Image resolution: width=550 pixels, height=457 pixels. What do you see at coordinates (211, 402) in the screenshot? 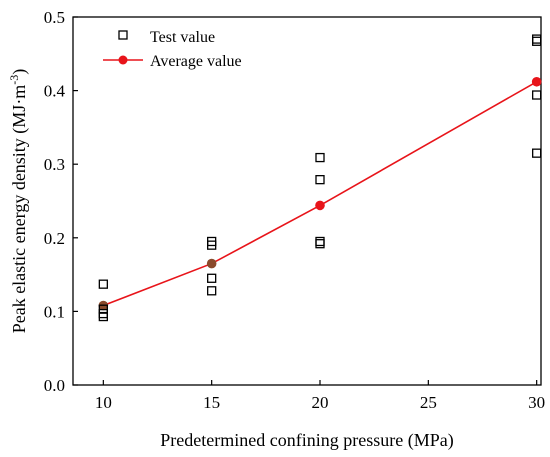
I see `x-tick-label: 15` at bounding box center [211, 402].